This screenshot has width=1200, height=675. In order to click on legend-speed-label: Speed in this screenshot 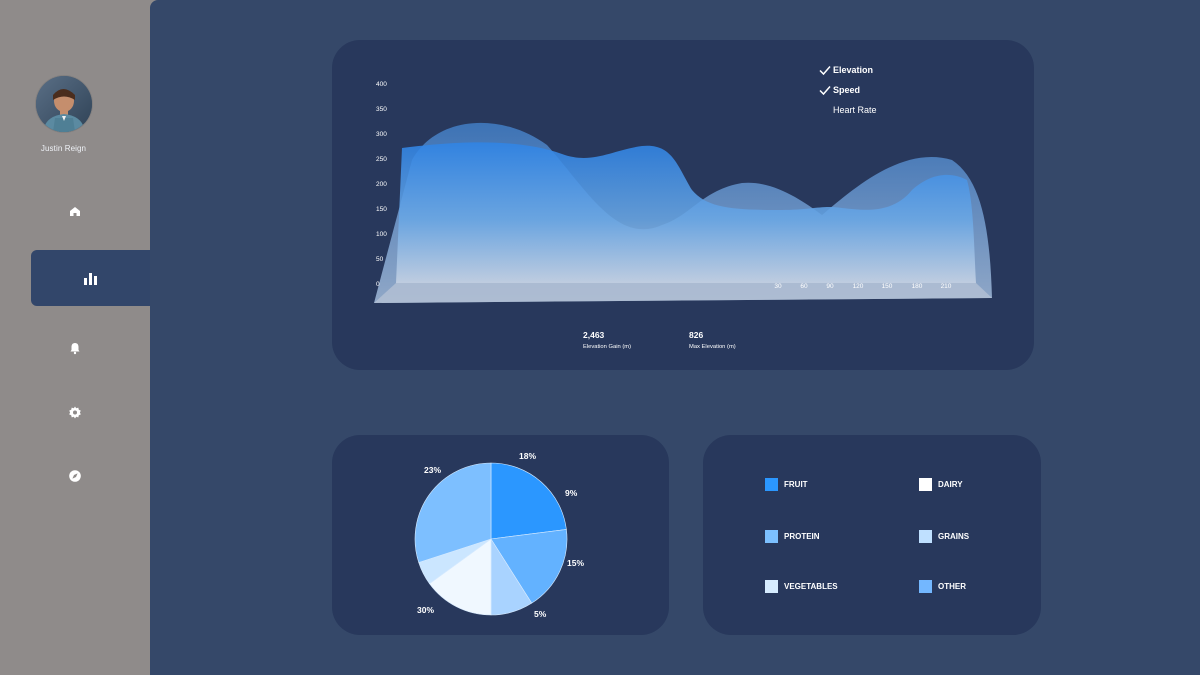, I will do `click(847, 90)`.